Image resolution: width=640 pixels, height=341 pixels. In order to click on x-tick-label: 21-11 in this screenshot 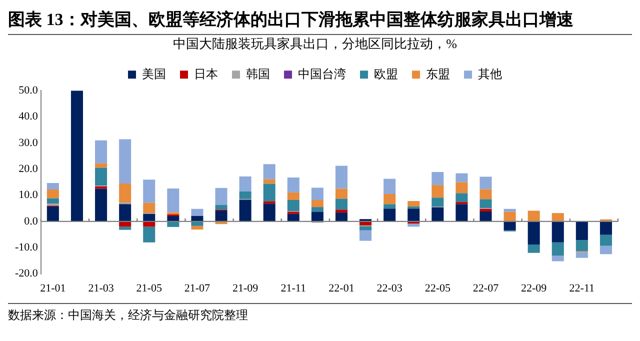, I will do `click(293, 288)`.